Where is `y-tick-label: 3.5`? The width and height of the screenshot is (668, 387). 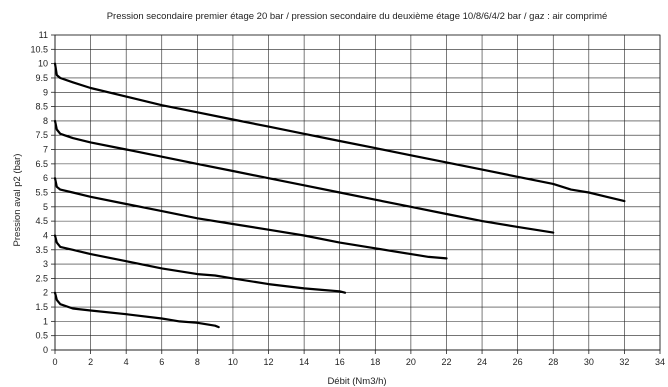 y-tick-label: 3.5 is located at coordinates (41, 250).